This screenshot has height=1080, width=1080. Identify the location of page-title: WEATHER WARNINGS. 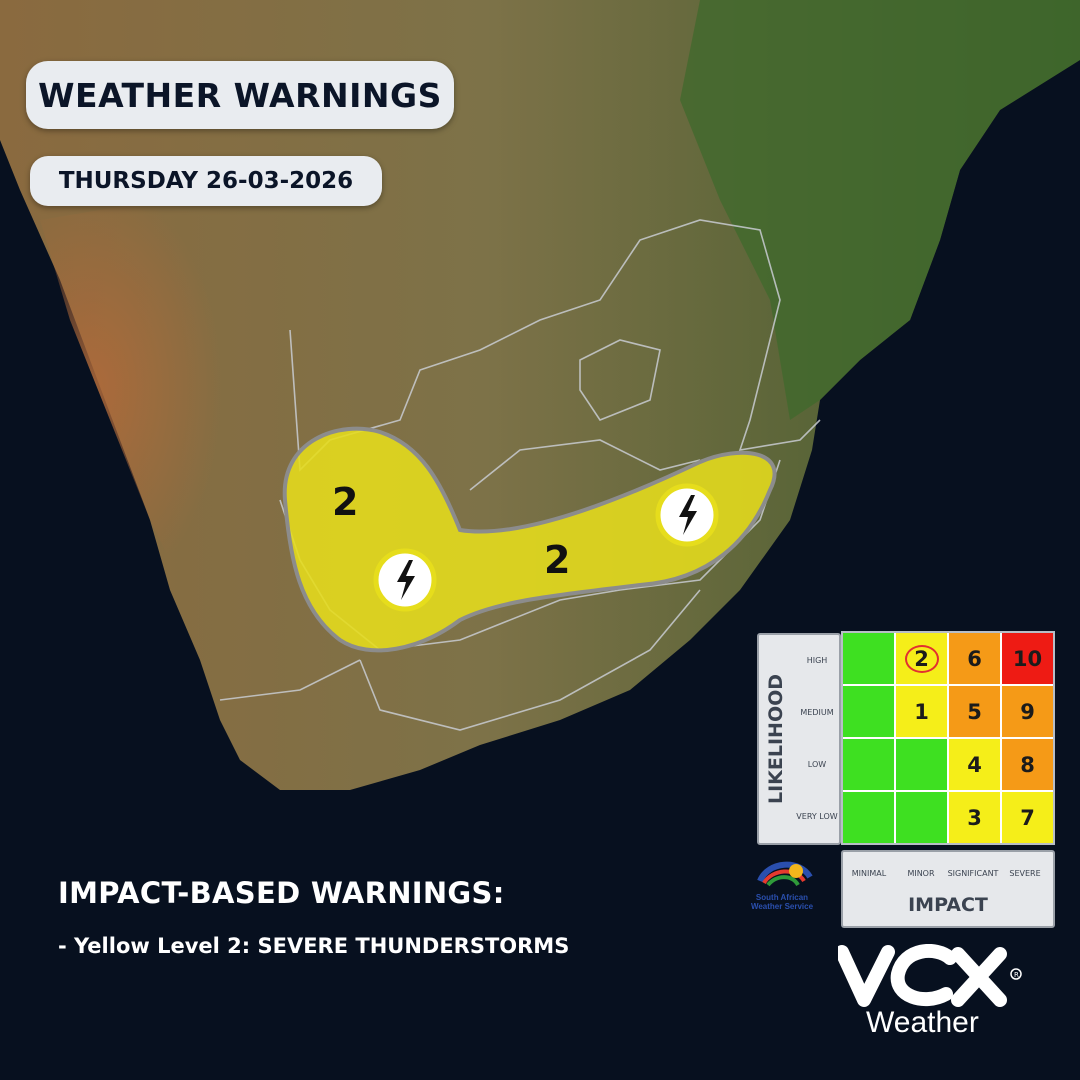
(240, 95).